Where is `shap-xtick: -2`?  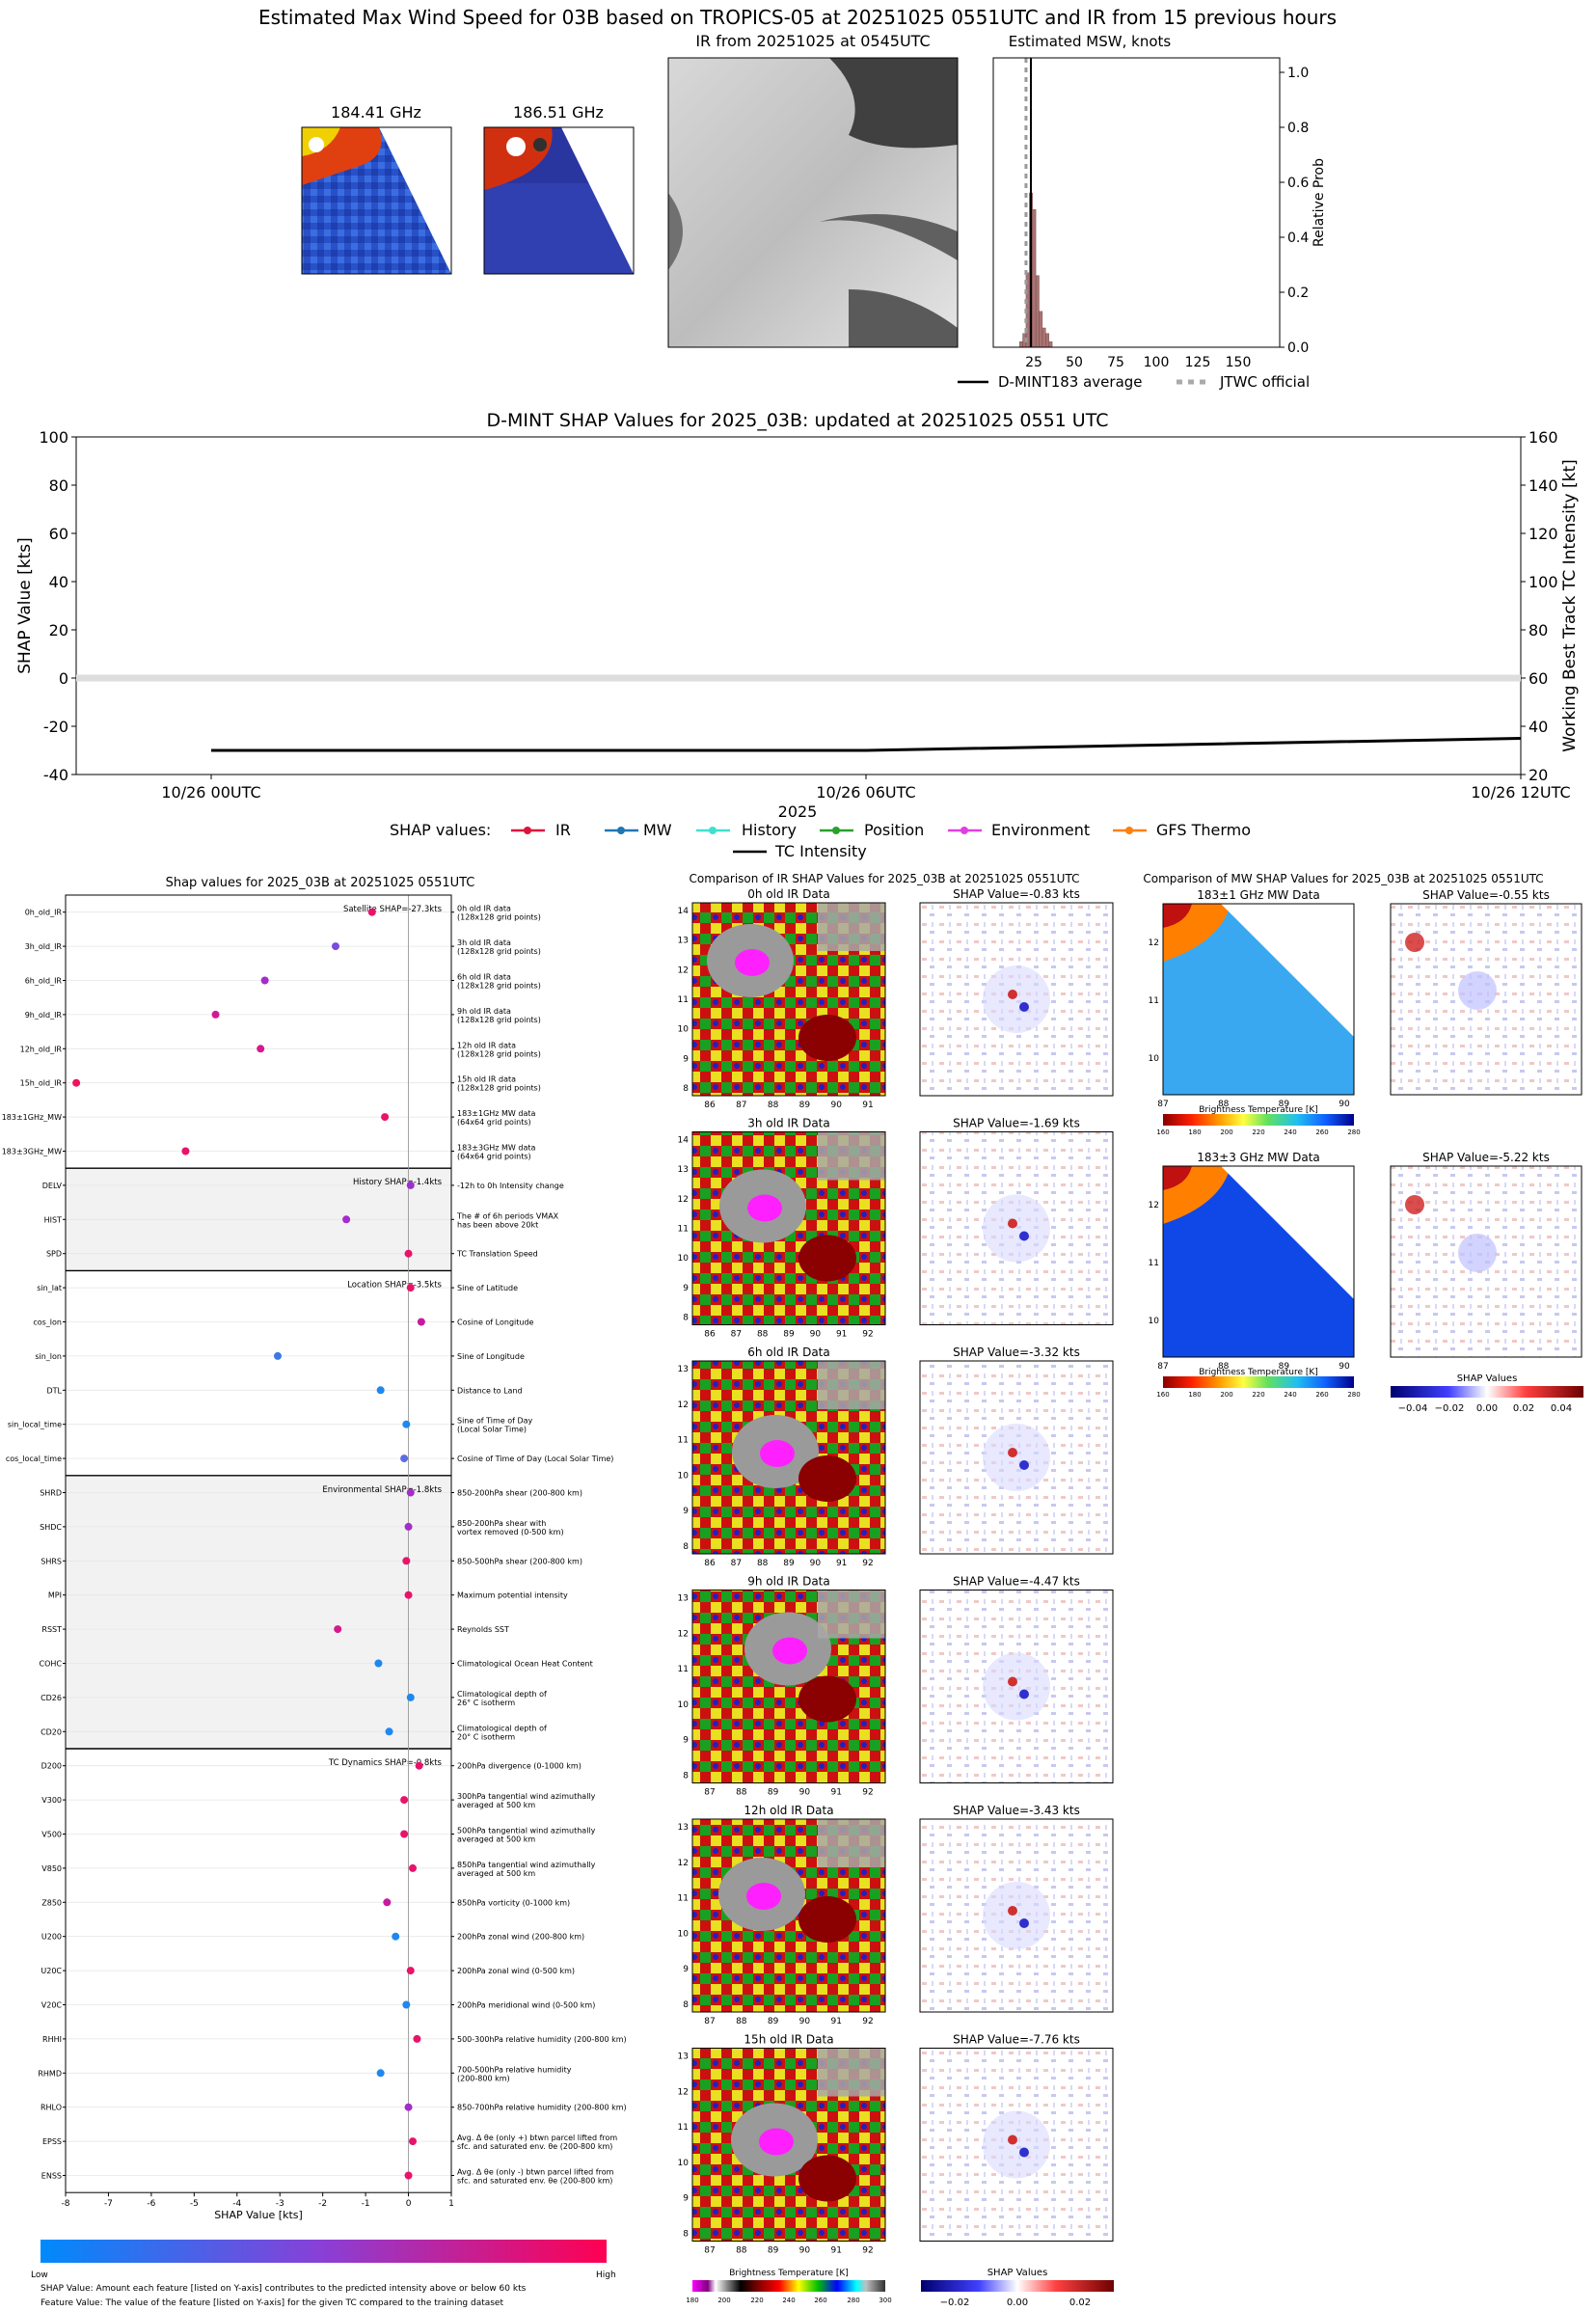
shap-xtick: -2 is located at coordinates (322, 2204).